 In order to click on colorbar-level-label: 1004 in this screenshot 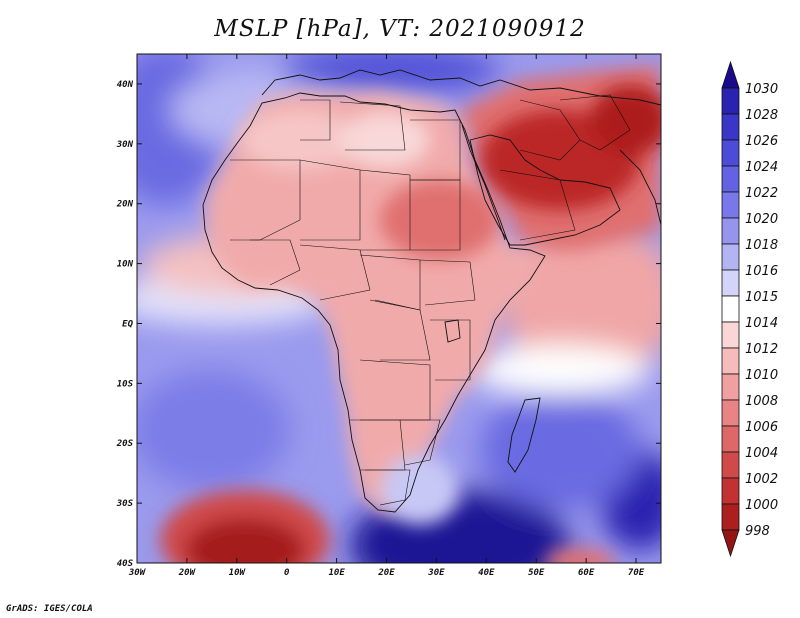, I will do `click(761, 453)`.